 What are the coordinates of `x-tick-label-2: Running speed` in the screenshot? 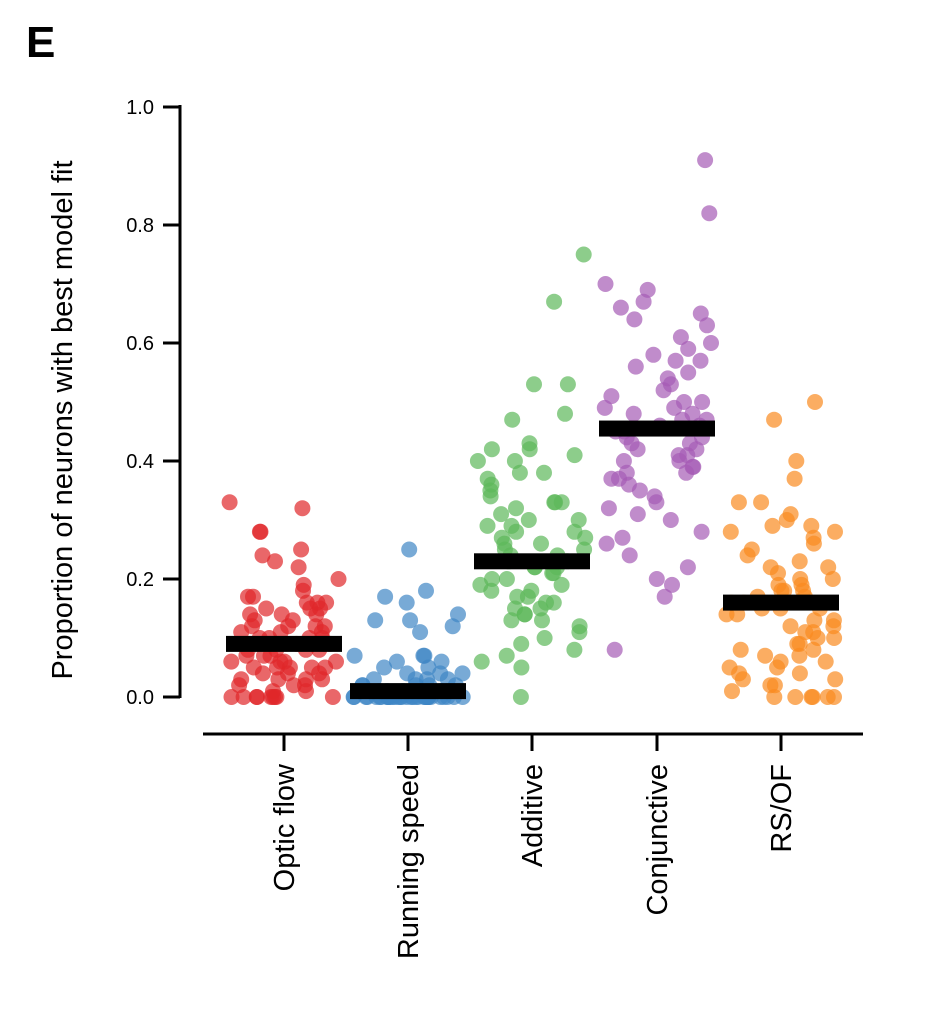 It's located at (409, 861).